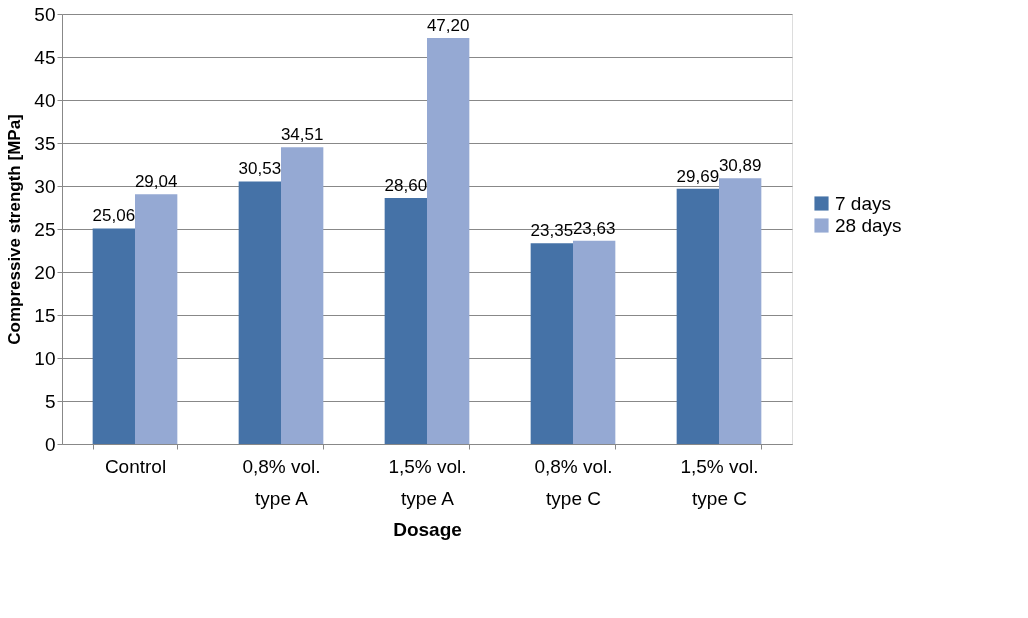 The image size is (1028, 618). What do you see at coordinates (45, 143) in the screenshot?
I see `y-tick-label: 35` at bounding box center [45, 143].